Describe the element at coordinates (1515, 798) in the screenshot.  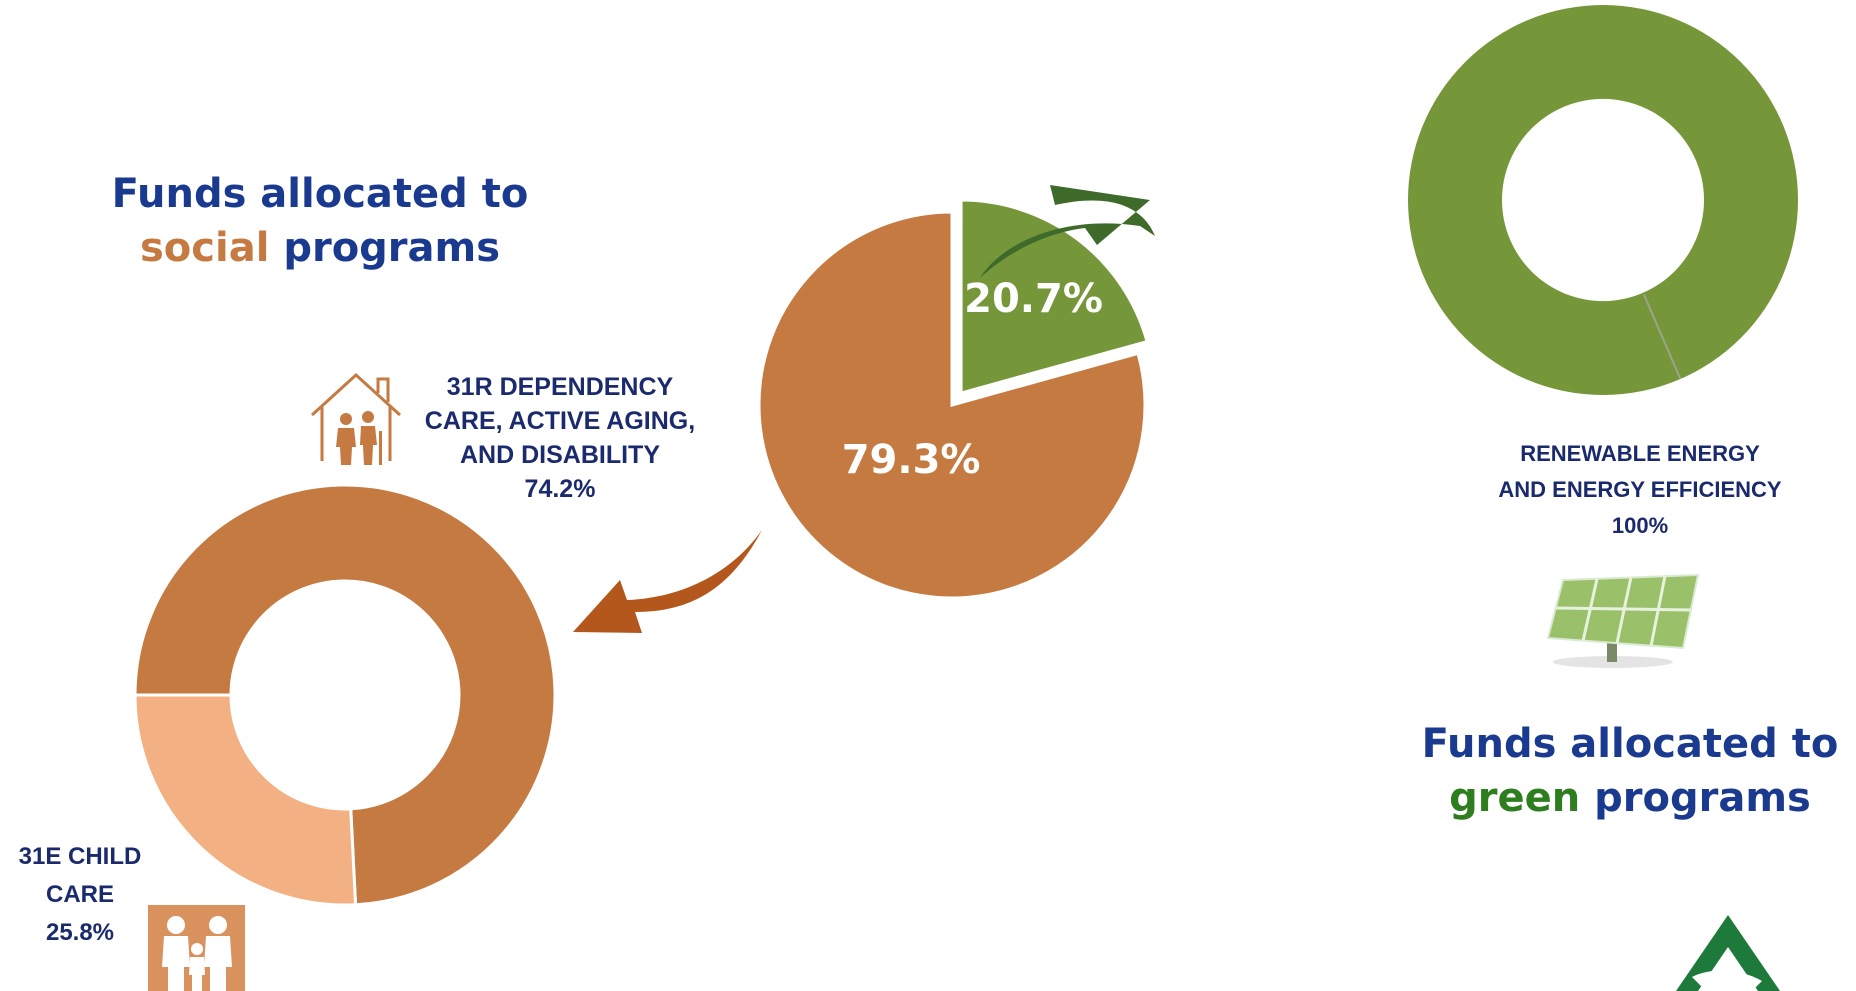
I see `green-title-highlight: green` at that location.